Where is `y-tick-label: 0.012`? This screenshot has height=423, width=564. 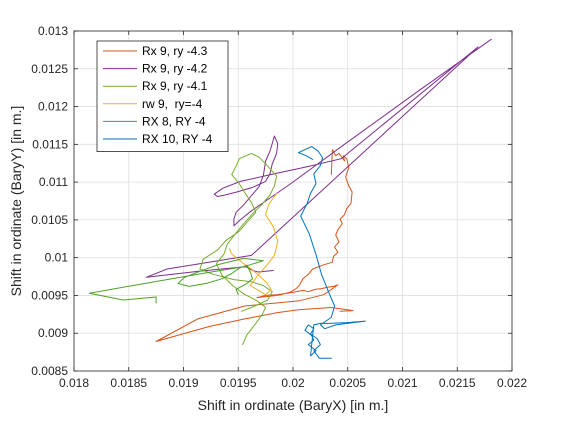
y-tick-label: 0.012 is located at coordinates (53, 107).